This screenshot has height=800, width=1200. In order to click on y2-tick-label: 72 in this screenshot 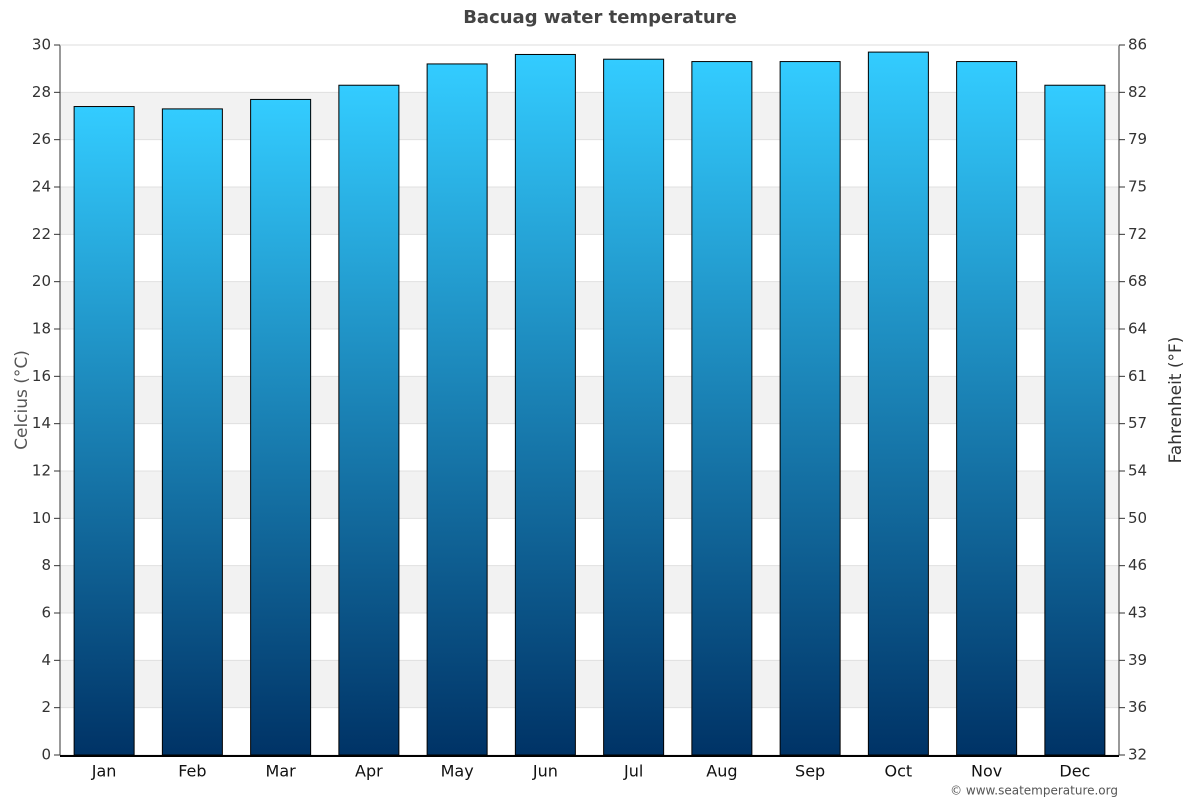, I will do `click(1137, 234)`.